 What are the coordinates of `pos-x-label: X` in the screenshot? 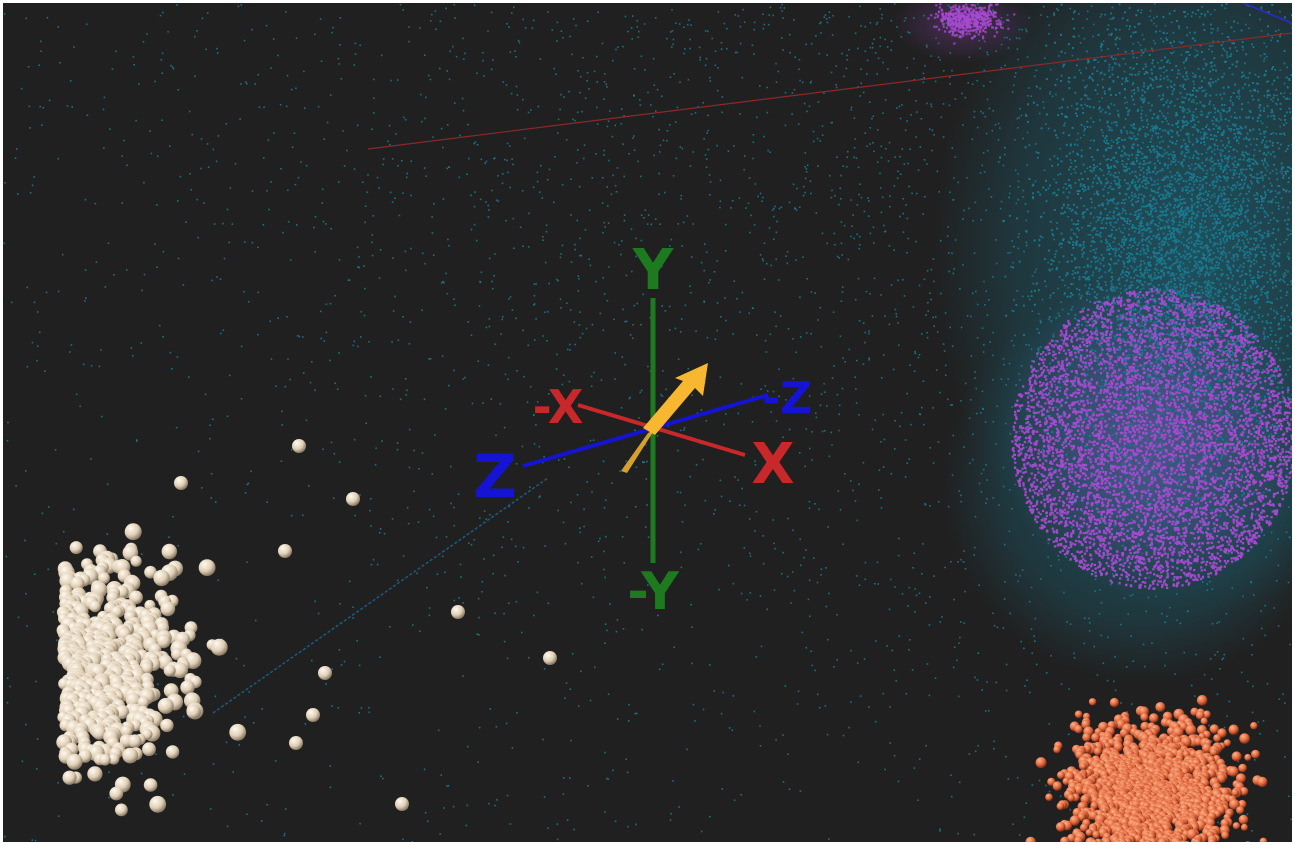 It's located at (772, 464).